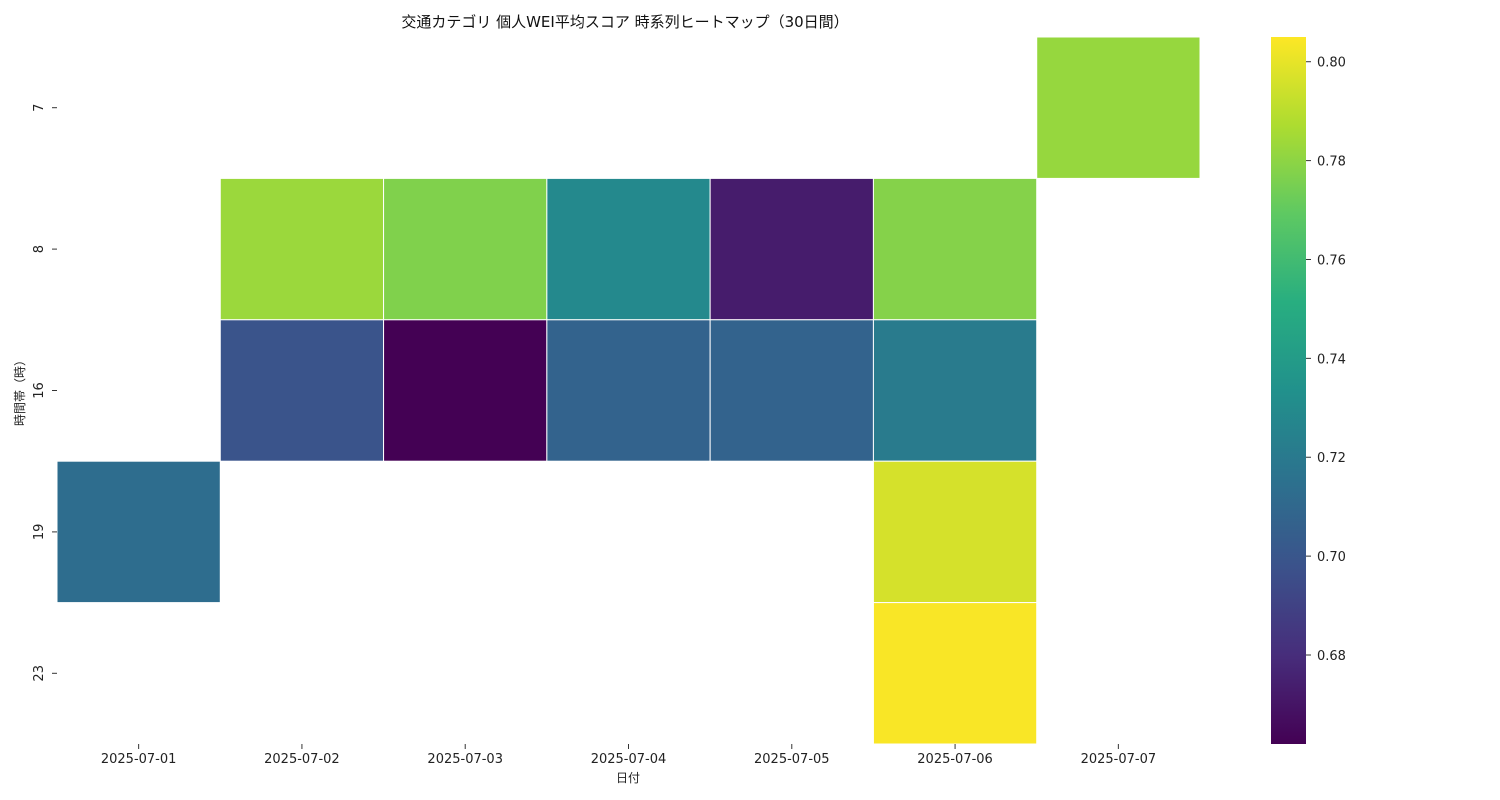 The width and height of the screenshot is (1500, 800). I want to click on y-tick-label: 7, so click(39, 108).